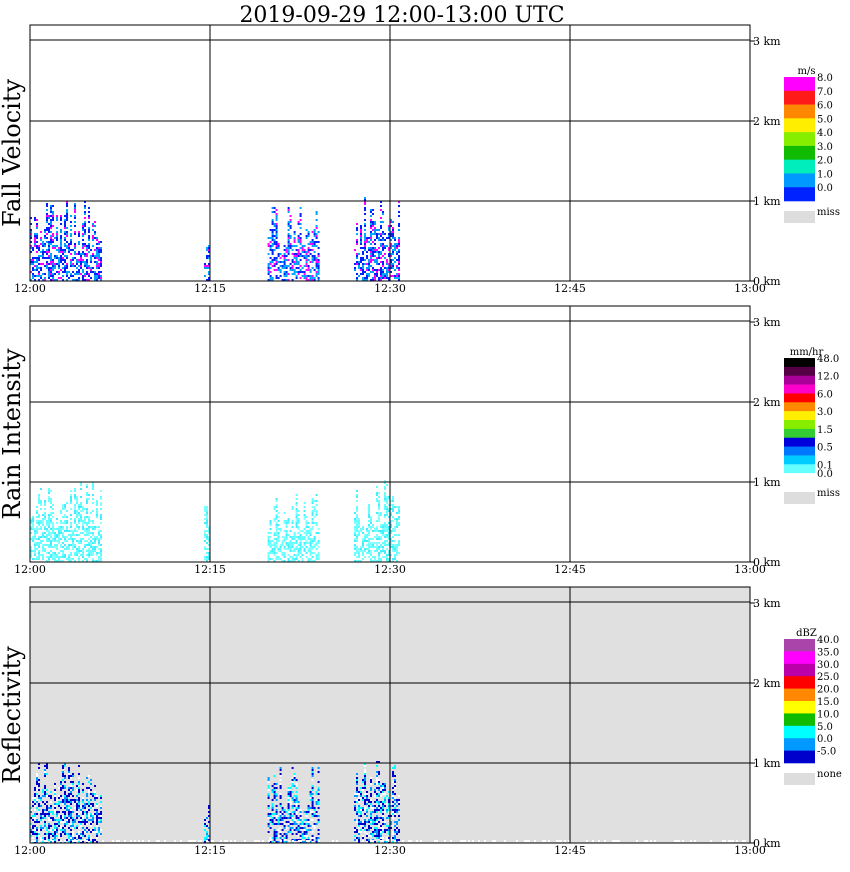 The width and height of the screenshot is (850, 872). I want to click on panel-label: Reflectivity, so click(13, 715).